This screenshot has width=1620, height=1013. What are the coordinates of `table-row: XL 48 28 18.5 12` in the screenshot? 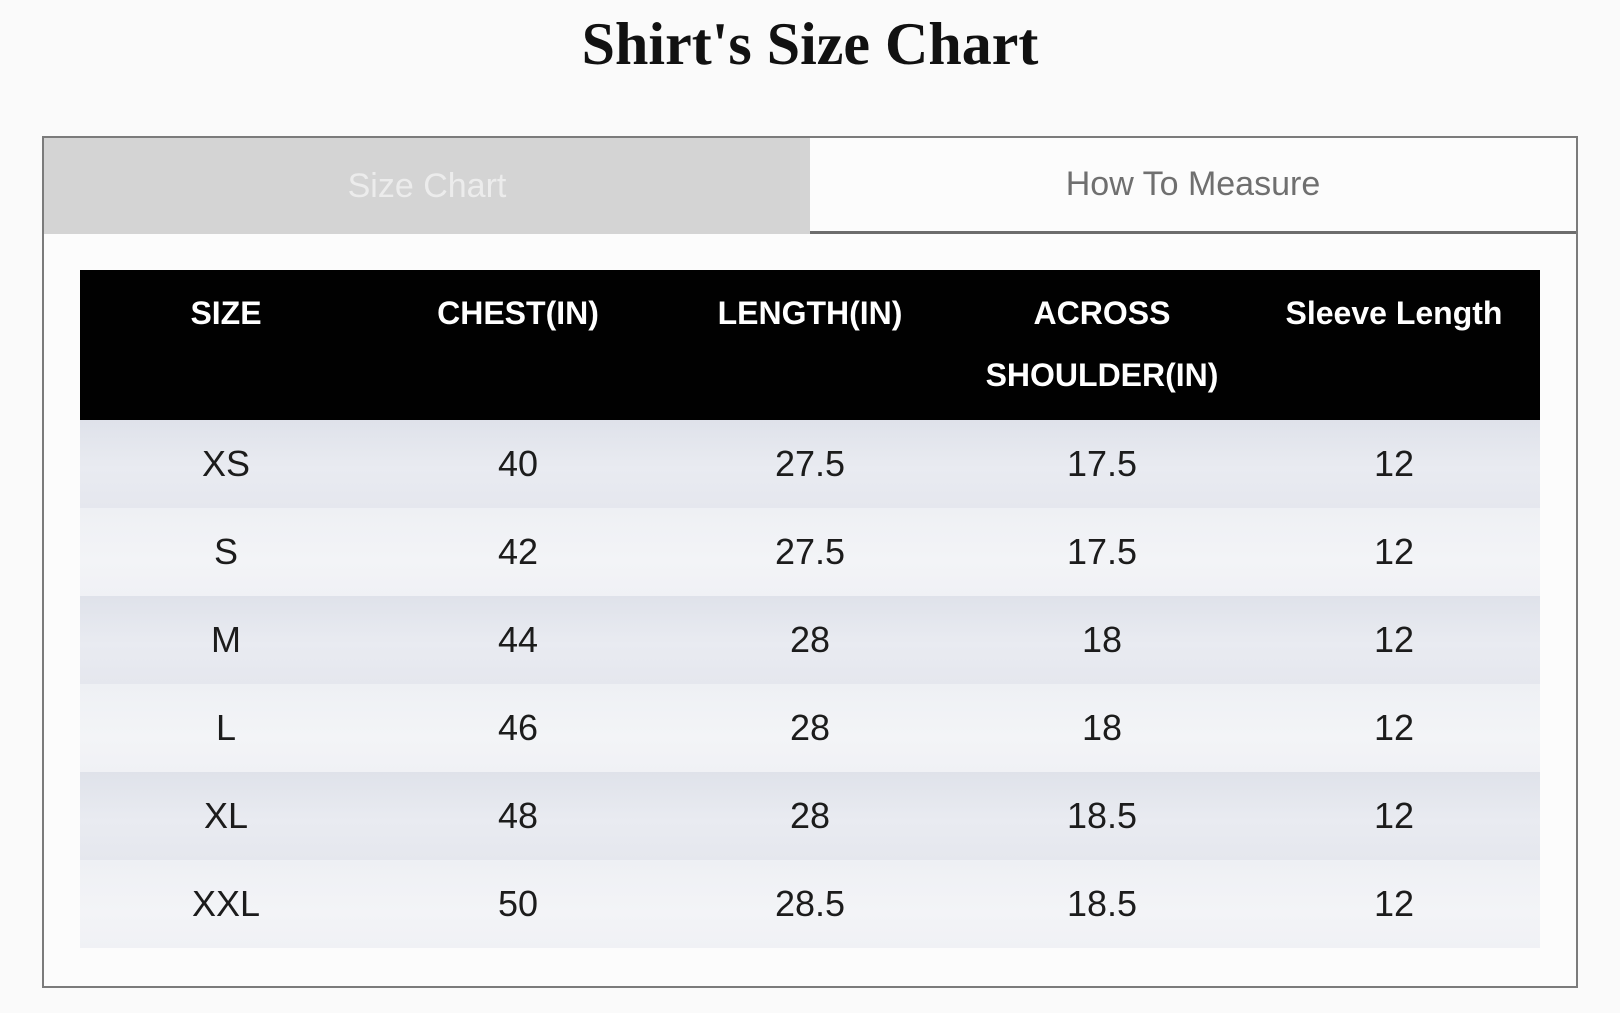 It's located at (810, 815).